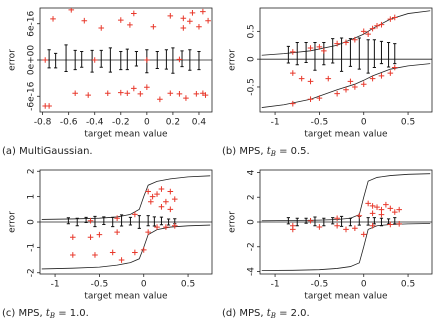 The height and width of the screenshot is (324, 439). Describe the element at coordinates (32, 247) in the screenshot. I see `y-tick-label: -1` at that location.